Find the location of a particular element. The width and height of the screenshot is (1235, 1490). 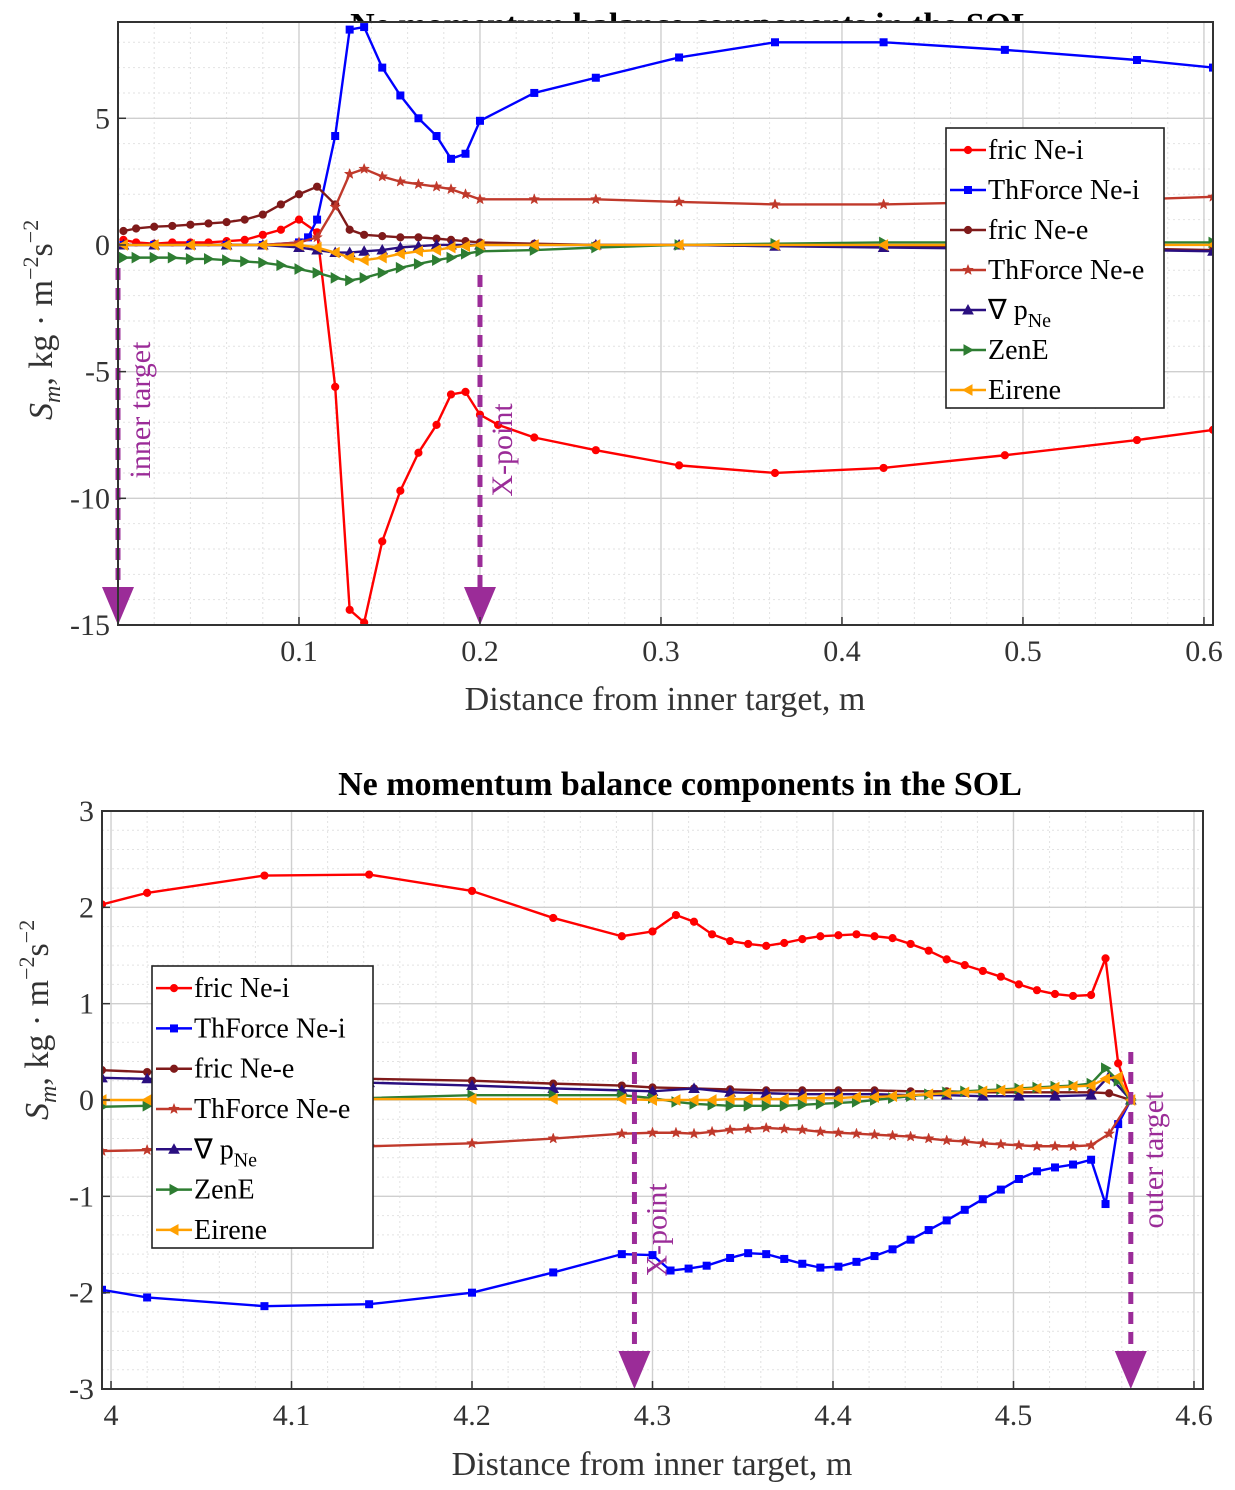

legend-entry: fric Ne-e is located at coordinates (1019, 230).